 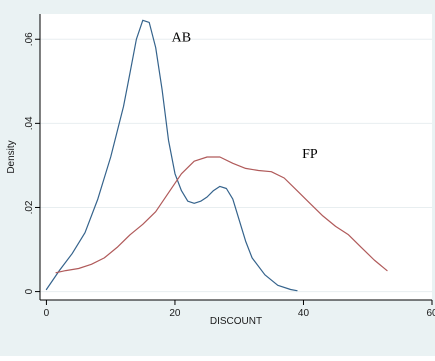 I want to click on x-tick-label: 40, so click(x=304, y=313).